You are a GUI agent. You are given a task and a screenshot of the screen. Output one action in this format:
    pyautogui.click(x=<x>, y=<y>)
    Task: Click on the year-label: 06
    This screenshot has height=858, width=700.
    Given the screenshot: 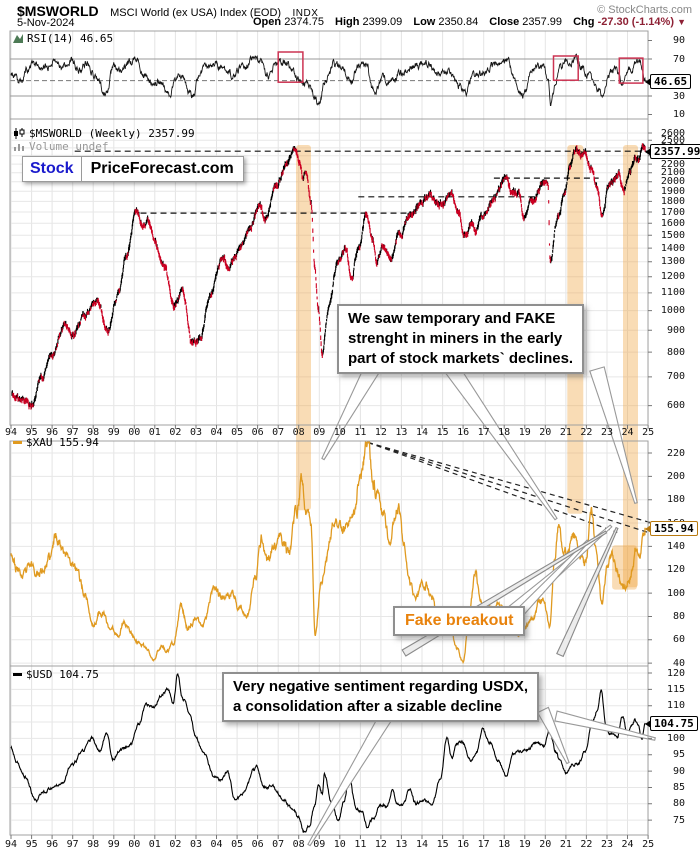 What is the action you would take?
    pyautogui.click(x=257, y=432)
    